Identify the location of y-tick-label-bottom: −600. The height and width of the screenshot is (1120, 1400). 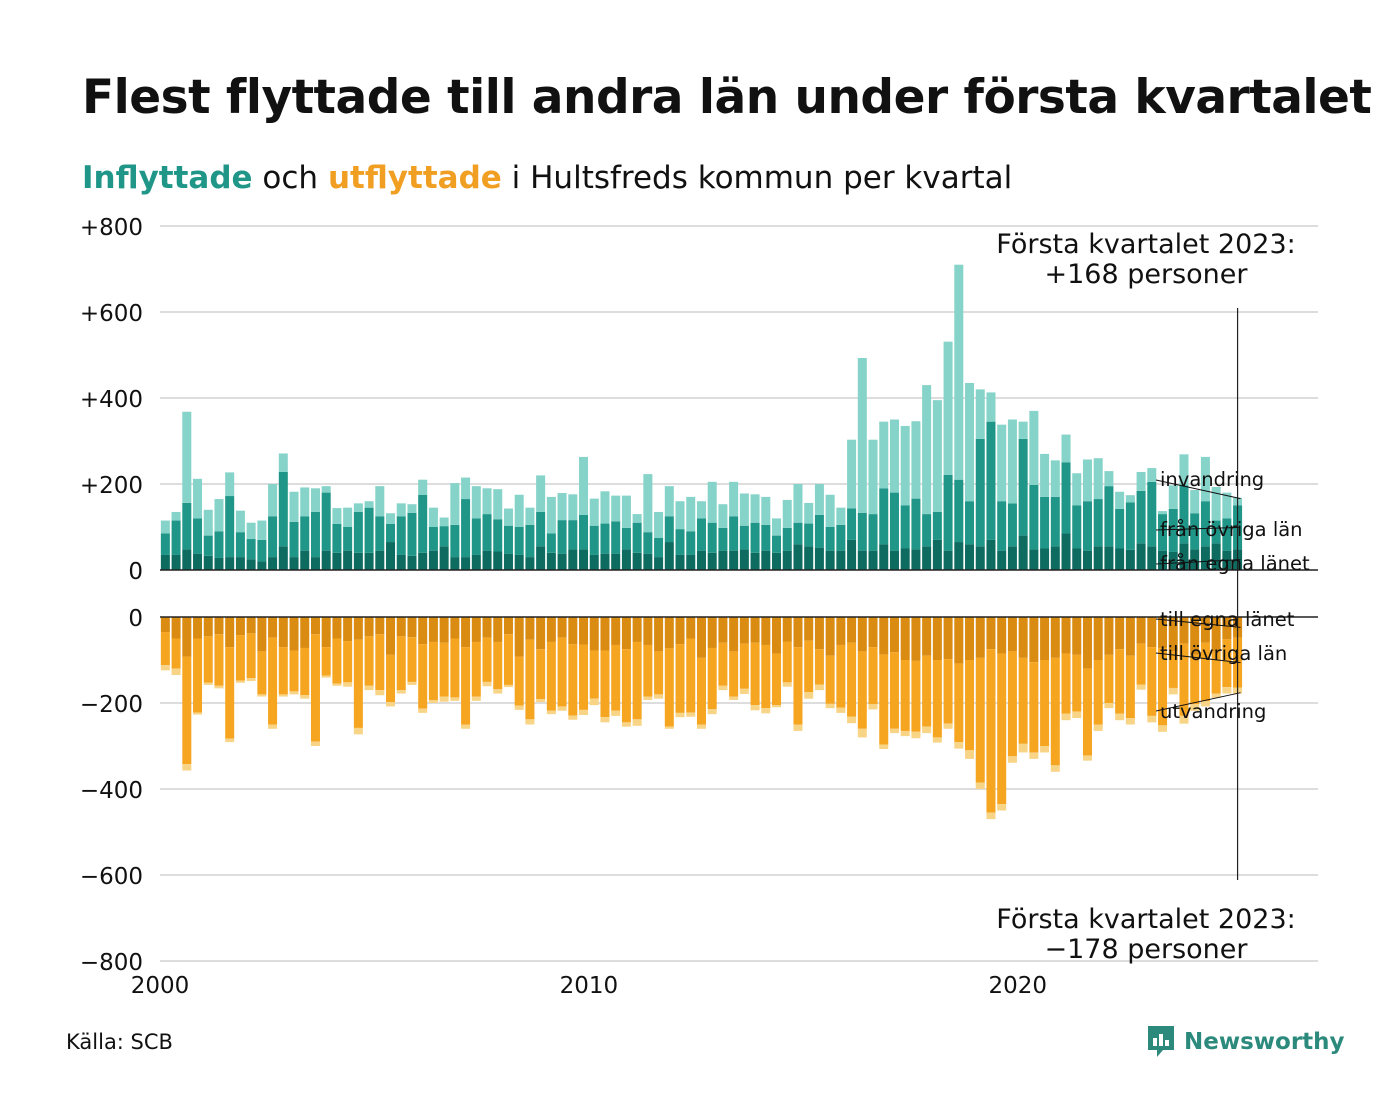
(111, 877).